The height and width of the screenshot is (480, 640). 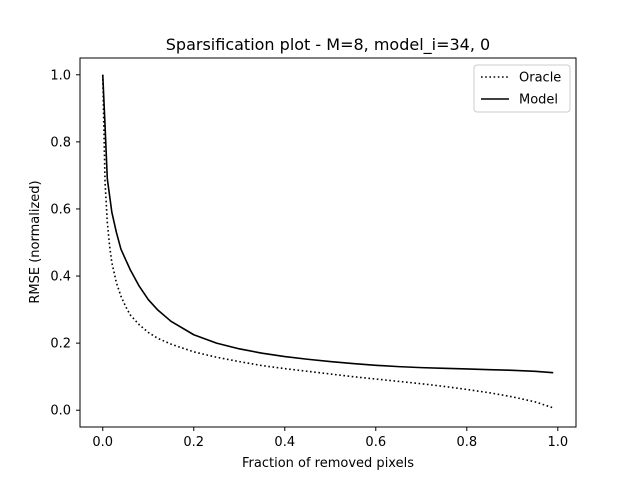 What do you see at coordinates (60, 142) in the screenshot?
I see `y-tick-label: 0.8` at bounding box center [60, 142].